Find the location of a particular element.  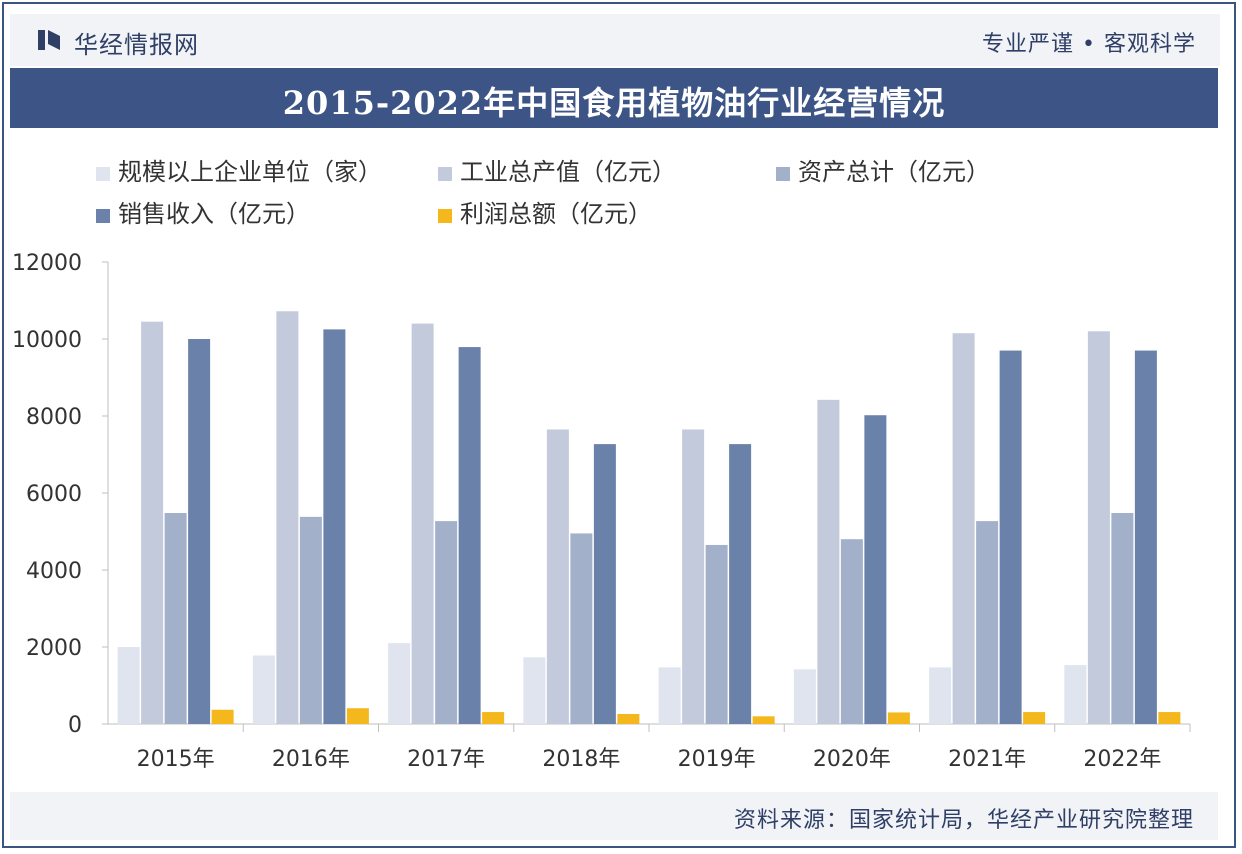

footer-bar: 资料来源：国家统计局，华经产业研究院整理 is located at coordinates (614, 816).